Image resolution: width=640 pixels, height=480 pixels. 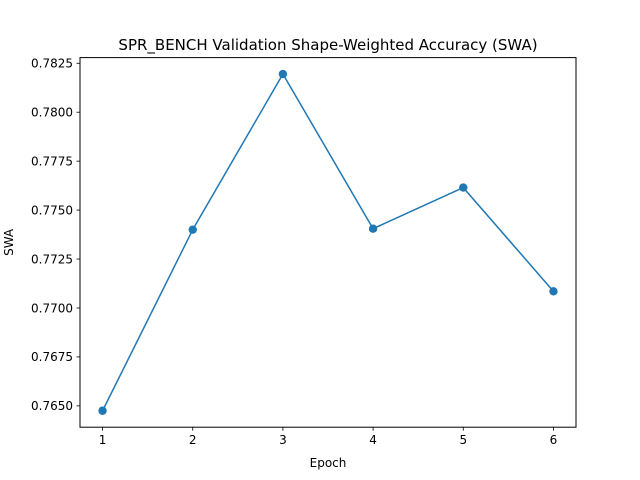 What do you see at coordinates (52, 308) in the screenshot?
I see `y-tick-label: 0.7700` at bounding box center [52, 308].